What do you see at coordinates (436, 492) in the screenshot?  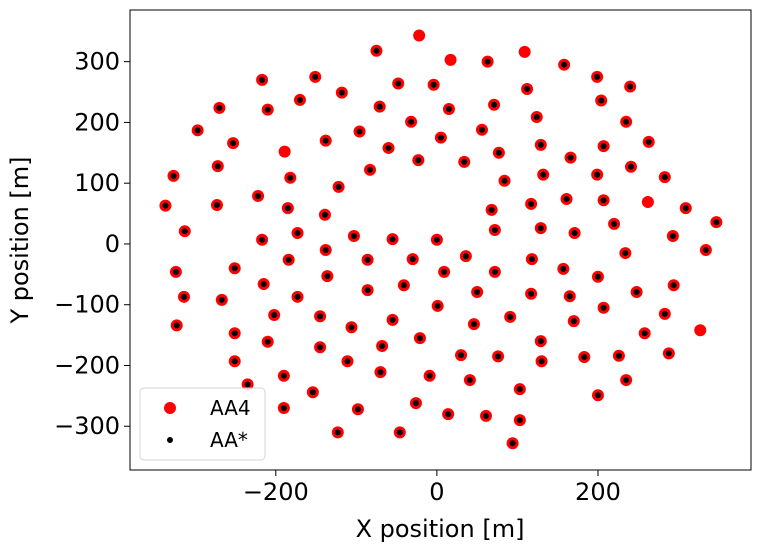 I see `x-tick-label: 0` at bounding box center [436, 492].